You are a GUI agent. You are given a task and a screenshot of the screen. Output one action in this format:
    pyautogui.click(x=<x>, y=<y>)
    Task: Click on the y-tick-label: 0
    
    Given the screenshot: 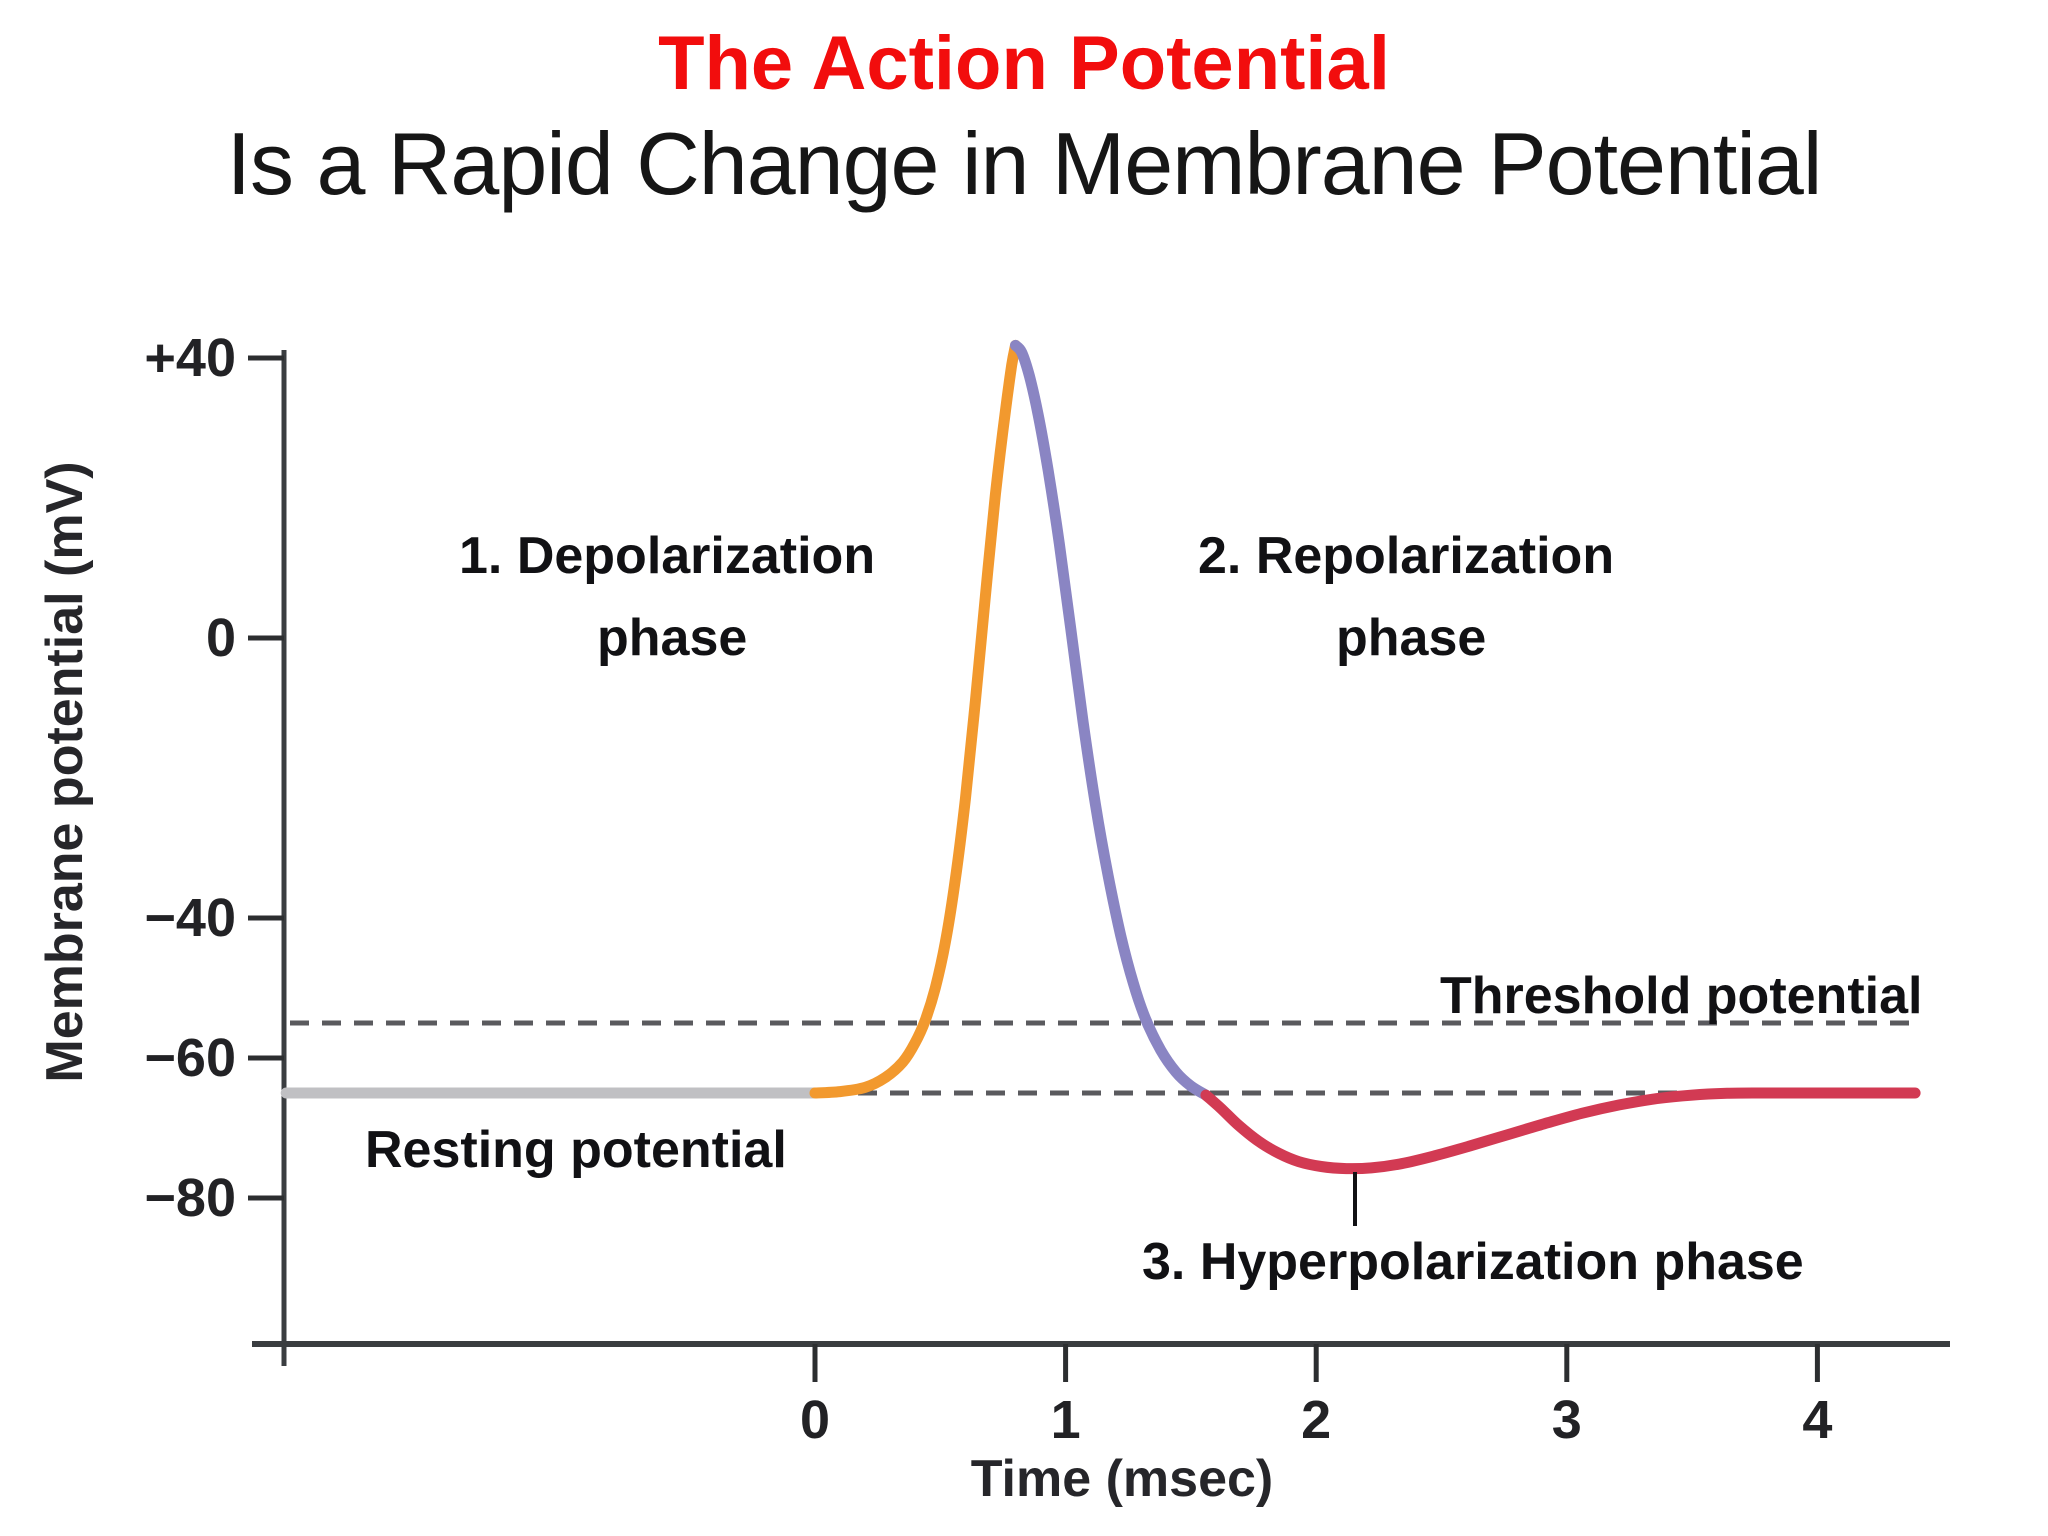 What is the action you would take?
    pyautogui.click(x=221, y=638)
    